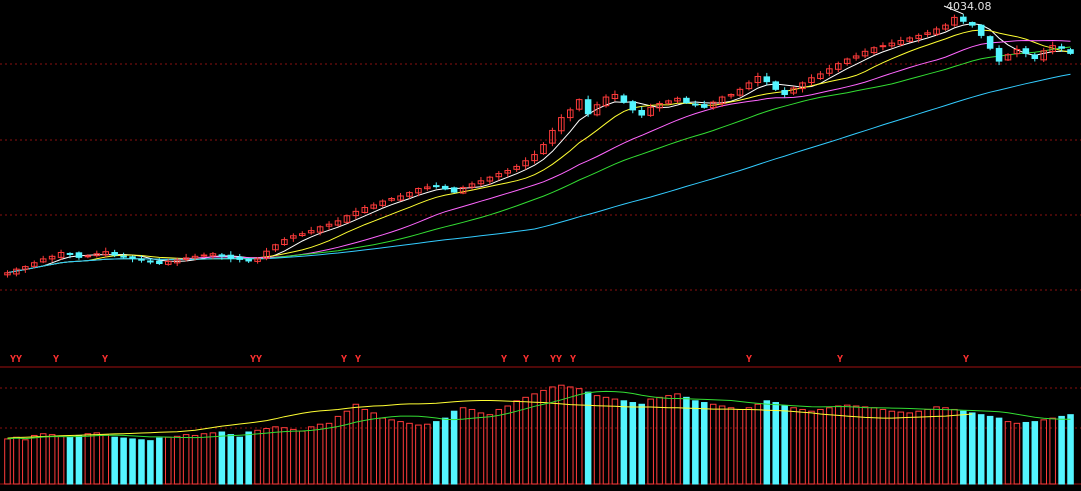  Describe the element at coordinates (953, 10) in the screenshot. I see `high-pointer-line` at that location.